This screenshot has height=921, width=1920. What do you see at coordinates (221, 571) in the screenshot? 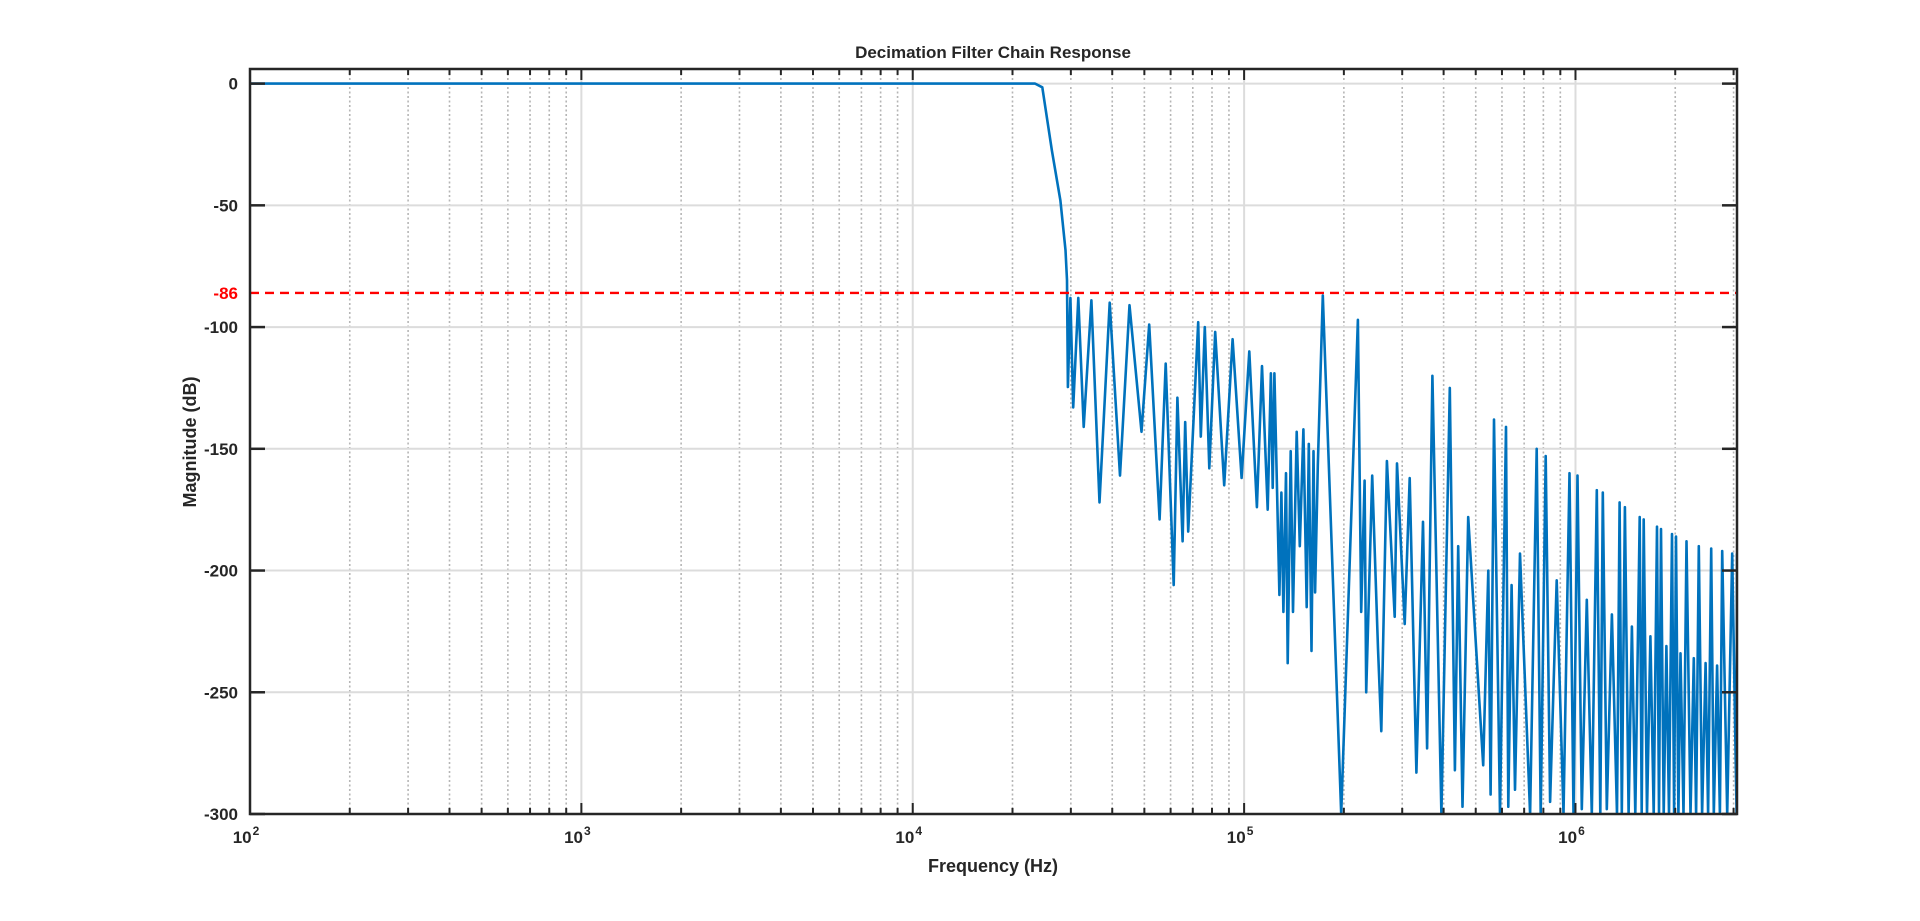
I see `y-tick-label: -200` at bounding box center [221, 571].